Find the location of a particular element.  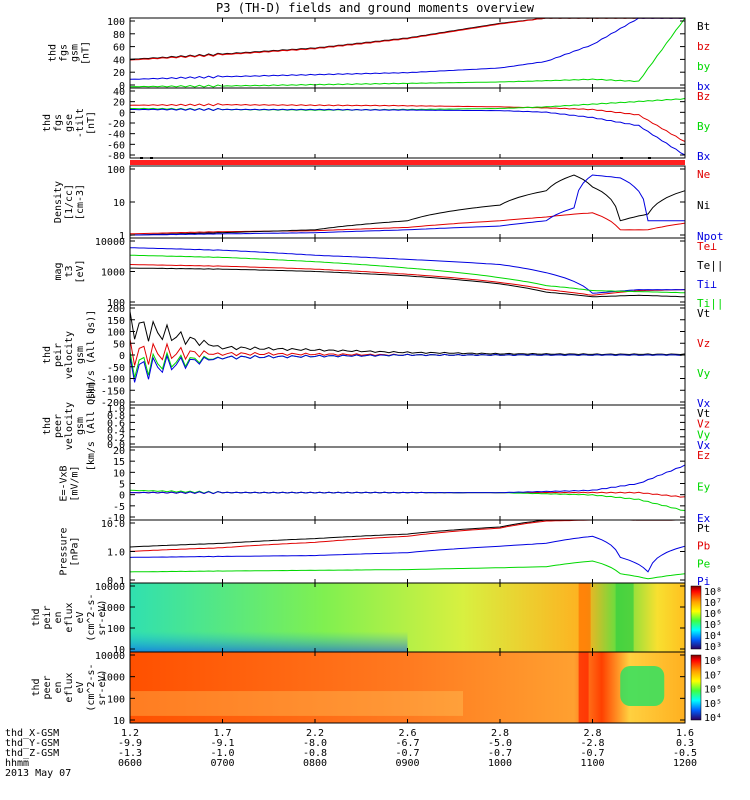

legend-Vz: Vz is located at coordinates (703, 343).